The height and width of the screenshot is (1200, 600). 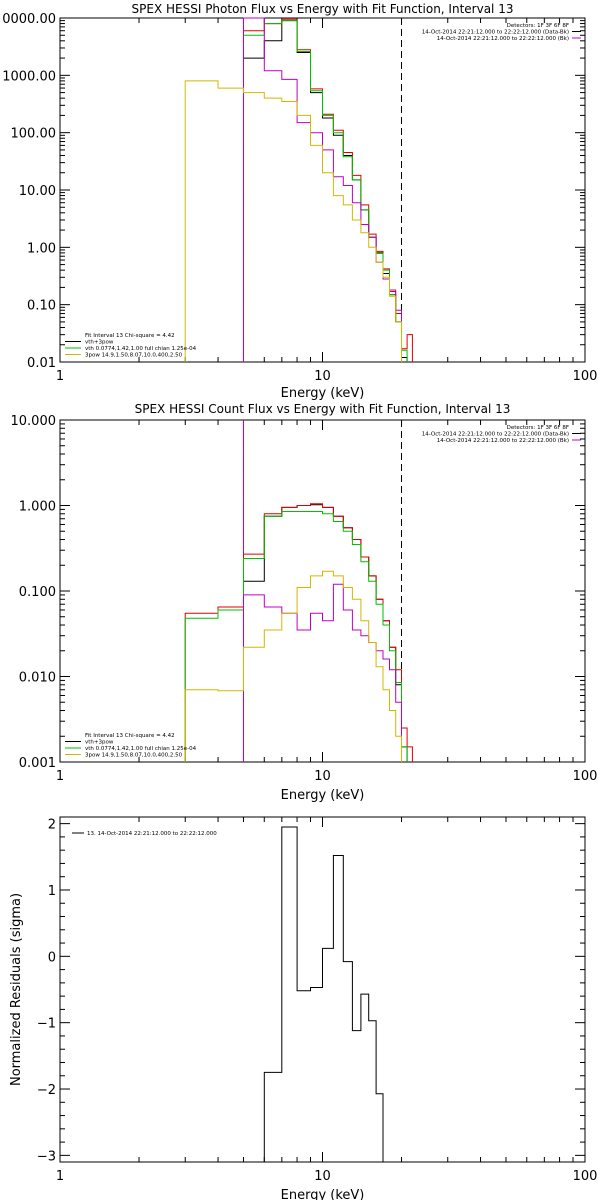 I want to click on y-tick-label-2: 1, so click(x=52, y=891).